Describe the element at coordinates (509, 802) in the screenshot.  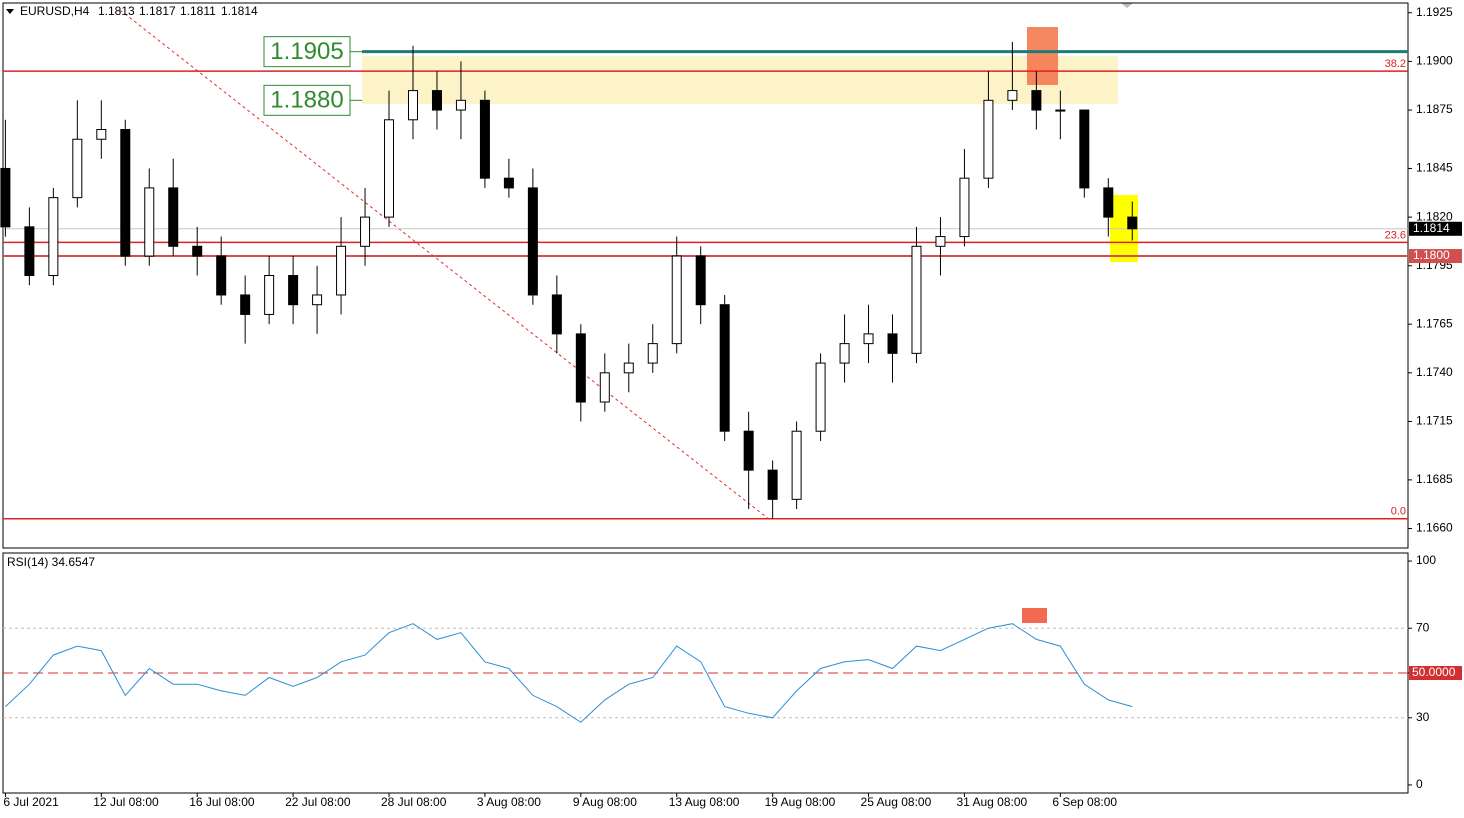
I see `x-tick-label: 3 Aug 08:00` at that location.